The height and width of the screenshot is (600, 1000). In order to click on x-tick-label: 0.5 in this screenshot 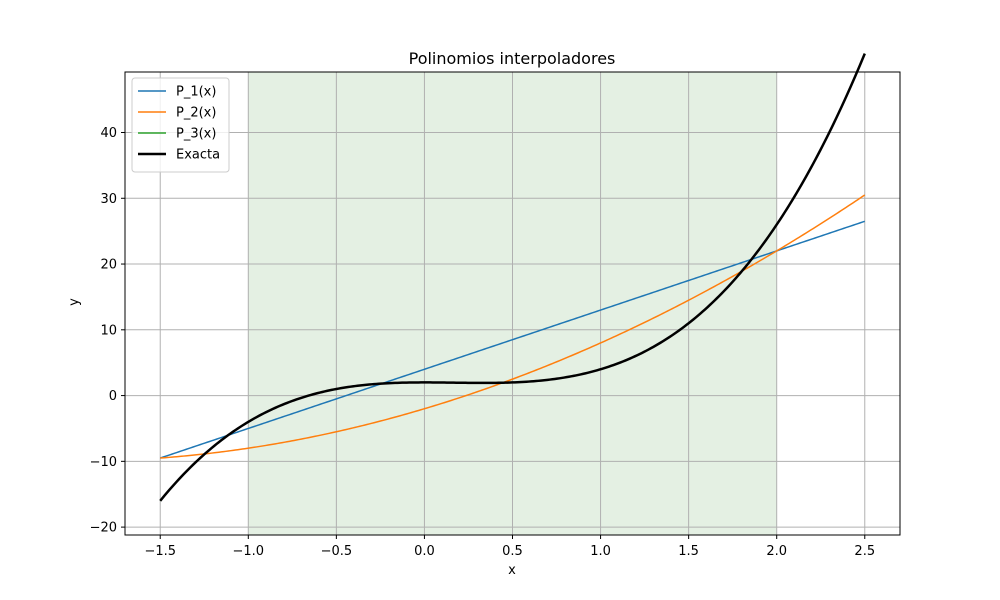, I will do `click(512, 551)`.